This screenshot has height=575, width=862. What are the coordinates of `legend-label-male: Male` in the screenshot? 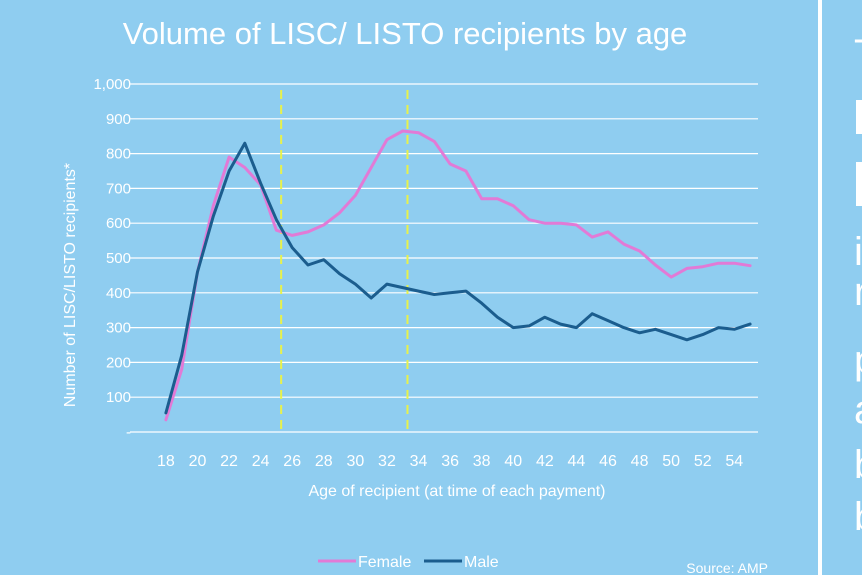 It's located at (481, 562).